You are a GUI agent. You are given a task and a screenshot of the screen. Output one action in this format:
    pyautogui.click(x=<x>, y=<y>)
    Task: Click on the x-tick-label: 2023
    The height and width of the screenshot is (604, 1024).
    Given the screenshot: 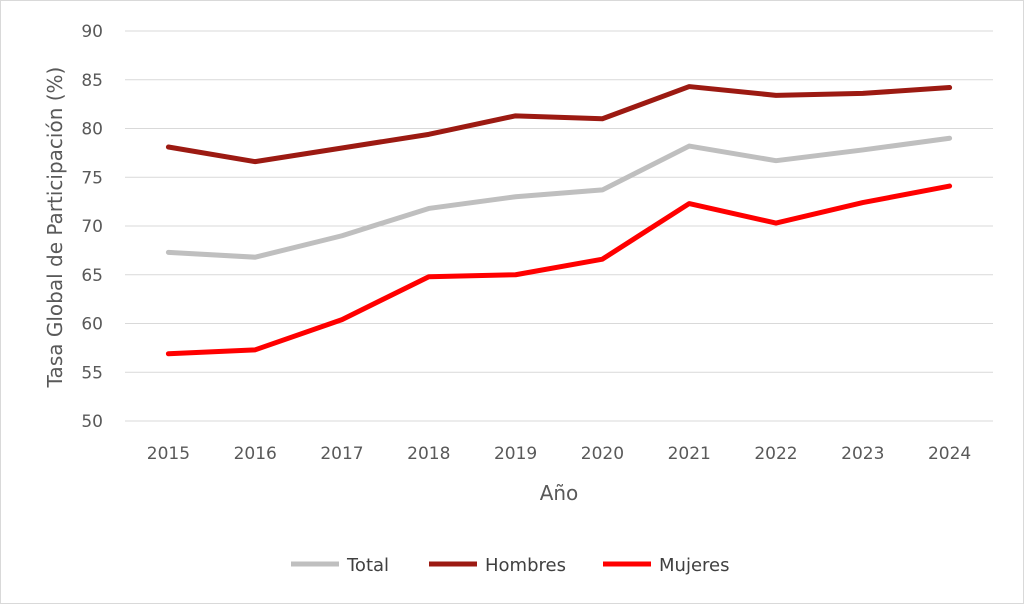 What is the action you would take?
    pyautogui.click(x=862, y=454)
    